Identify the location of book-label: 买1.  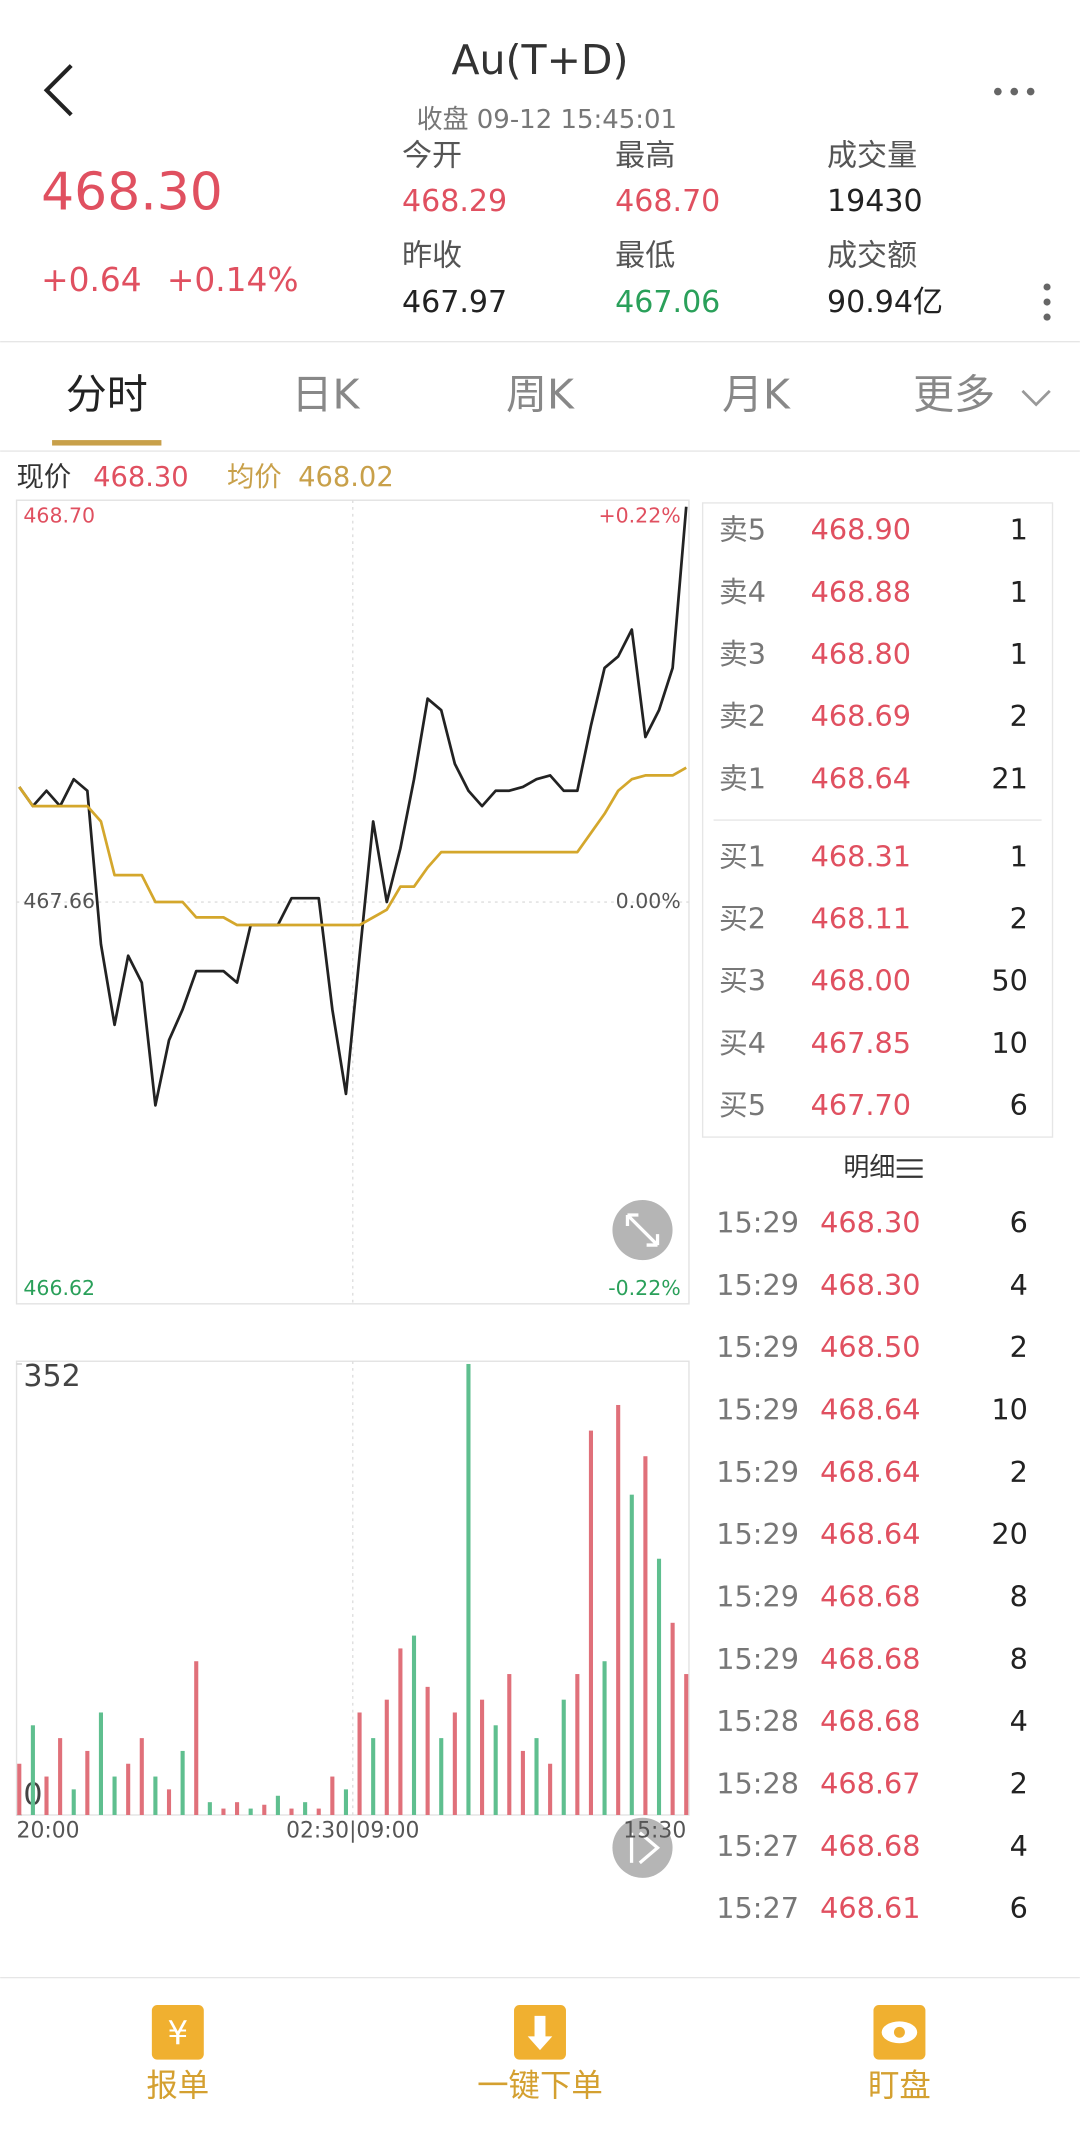
(742, 856).